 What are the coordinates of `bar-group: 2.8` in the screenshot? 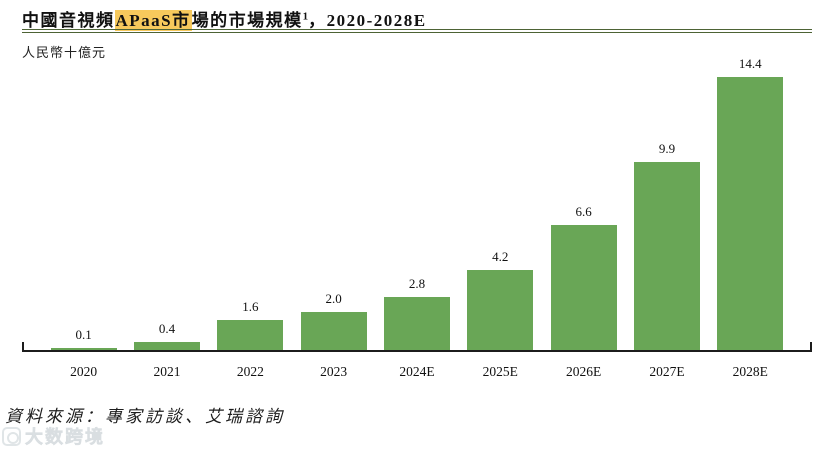 It's located at (416, 313).